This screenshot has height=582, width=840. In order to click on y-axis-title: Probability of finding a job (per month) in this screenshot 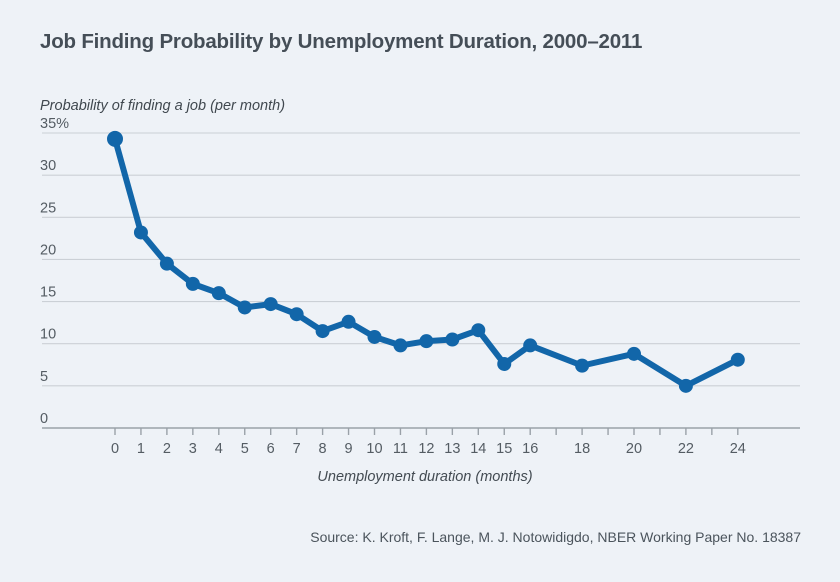, I will do `click(163, 106)`.